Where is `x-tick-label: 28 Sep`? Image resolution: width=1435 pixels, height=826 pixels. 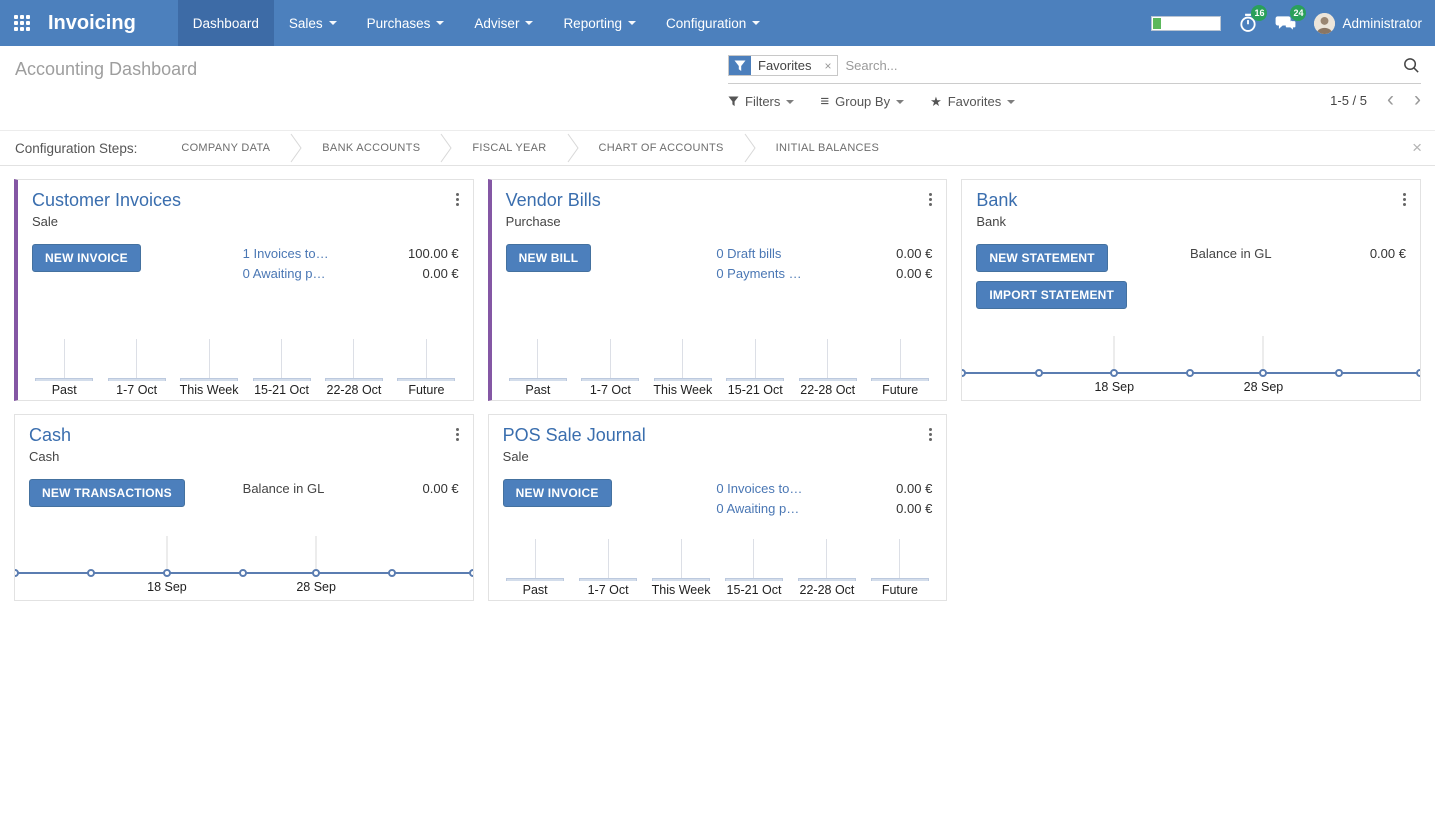 x-tick-label: 28 Sep is located at coordinates (316, 587).